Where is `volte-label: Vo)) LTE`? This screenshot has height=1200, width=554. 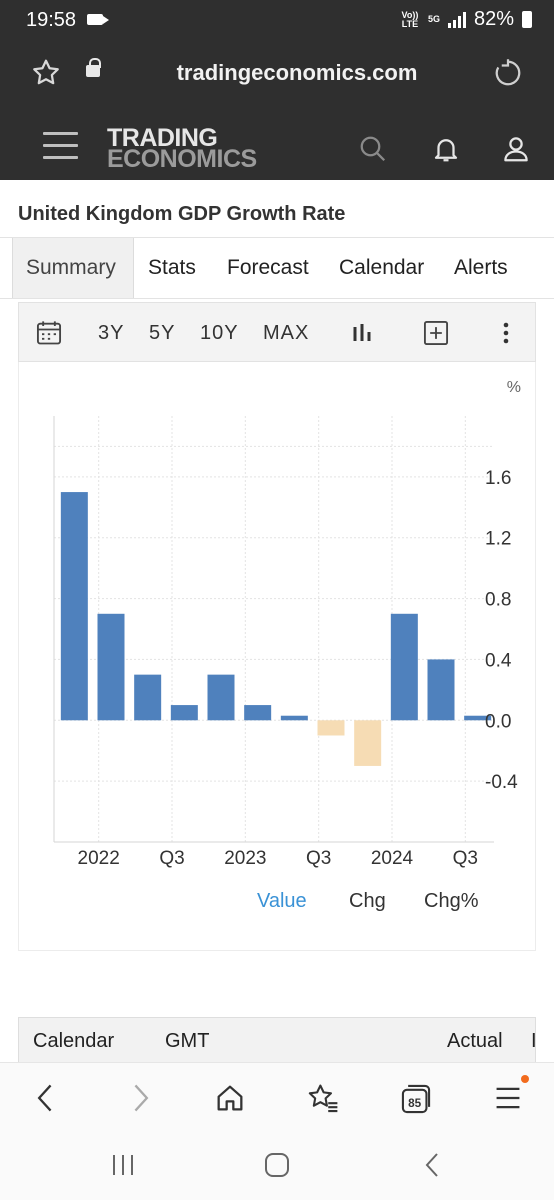 volte-label: Vo)) LTE is located at coordinates (410, 19).